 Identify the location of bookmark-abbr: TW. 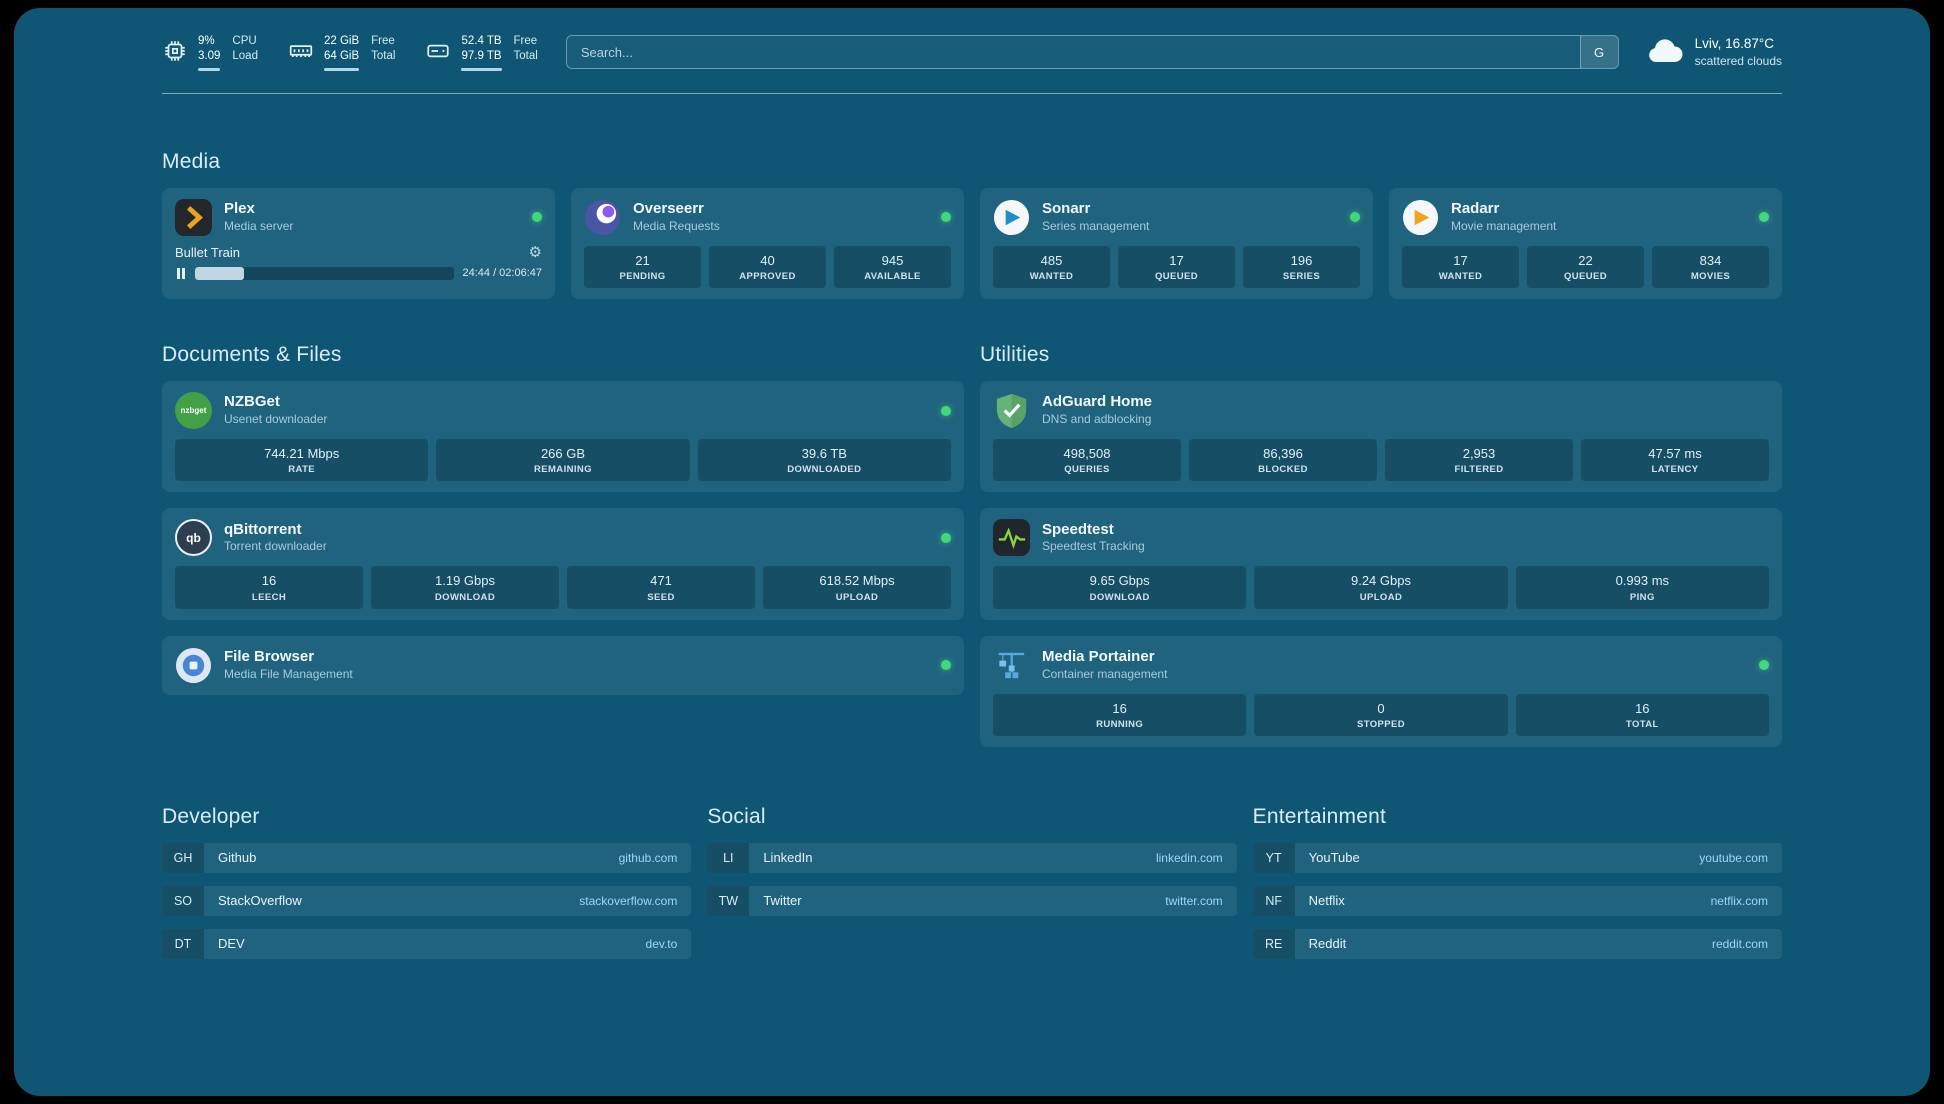
(728, 900).